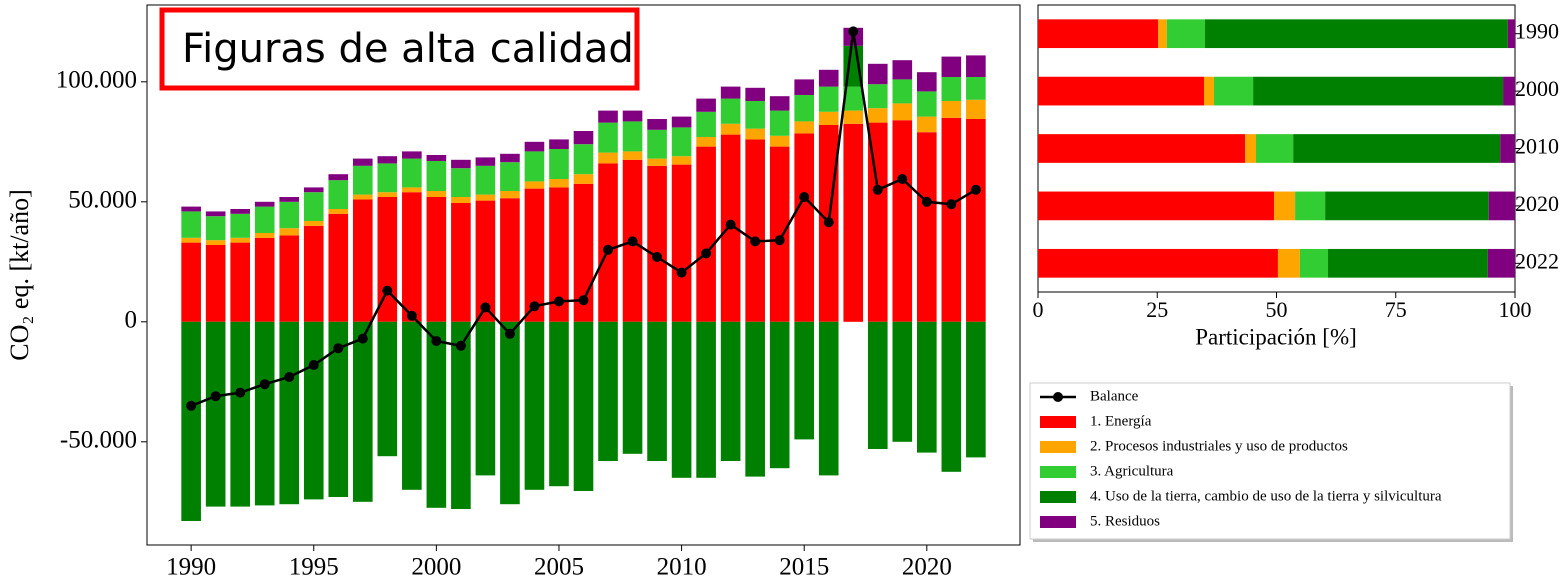  What do you see at coordinates (131, 320) in the screenshot?
I see `y-tick-label: 0` at bounding box center [131, 320].